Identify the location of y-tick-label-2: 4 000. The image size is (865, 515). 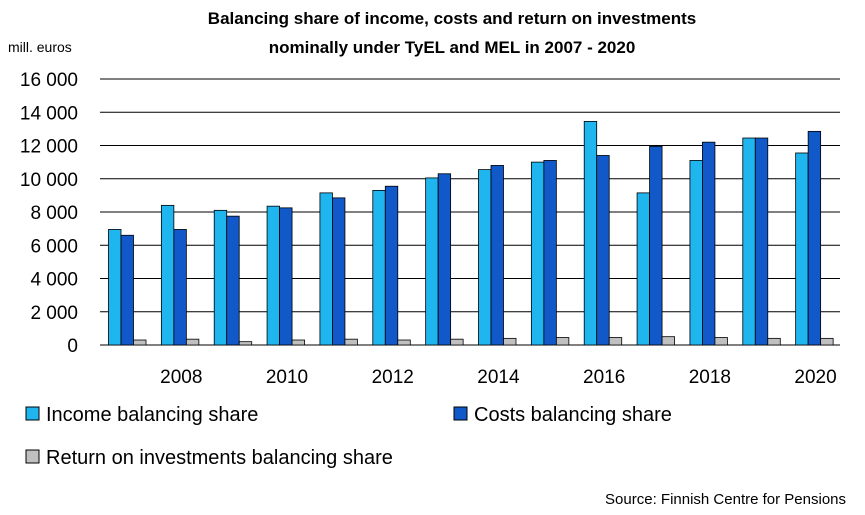
(54, 280).